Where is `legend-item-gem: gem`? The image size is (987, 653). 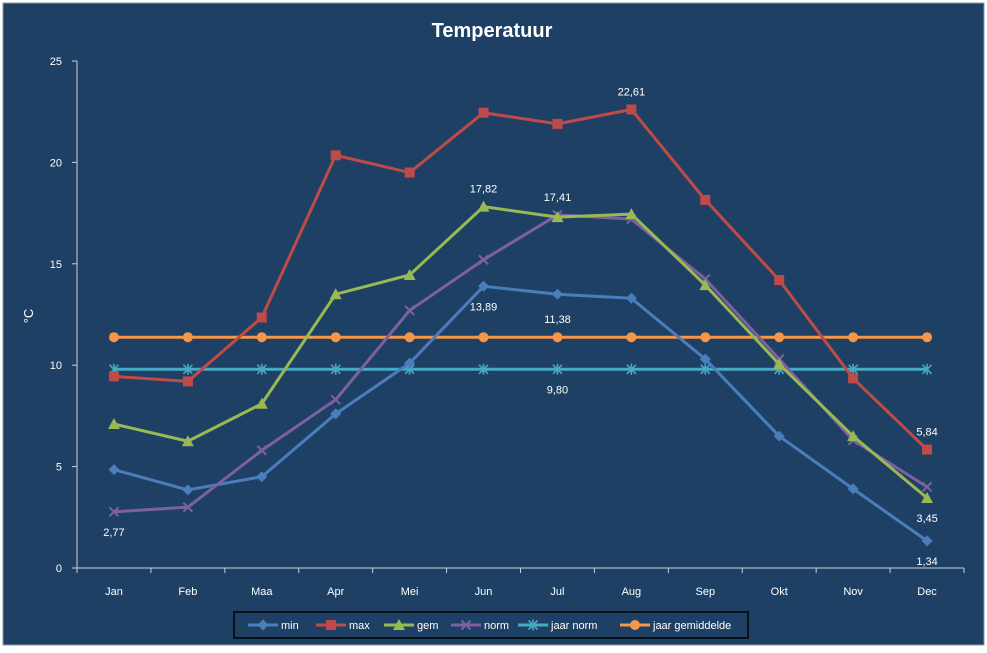
legend-item-gem: gem is located at coordinates (411, 625).